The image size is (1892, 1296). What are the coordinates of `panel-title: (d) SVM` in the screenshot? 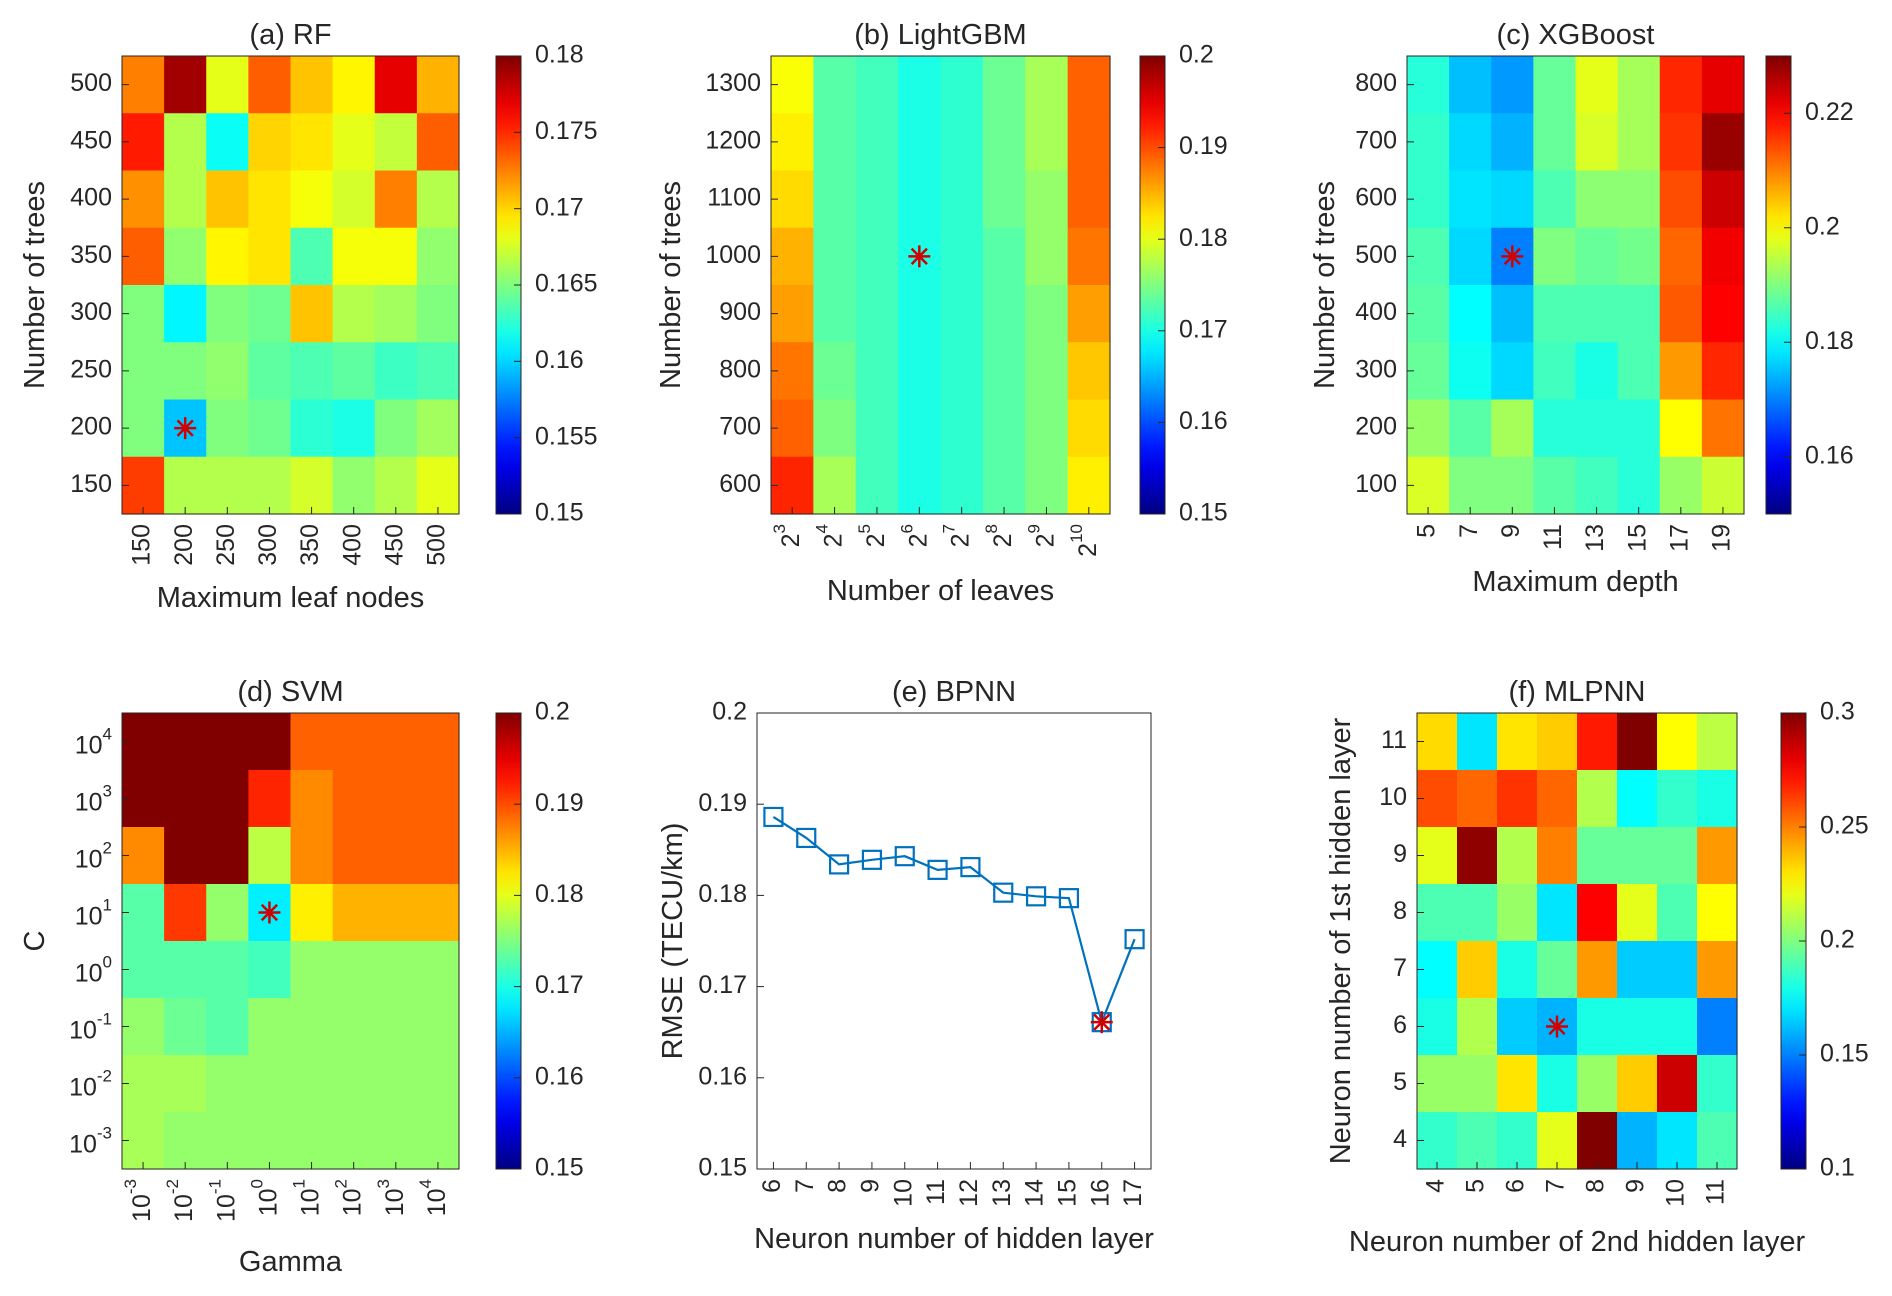 It's located at (290, 692).